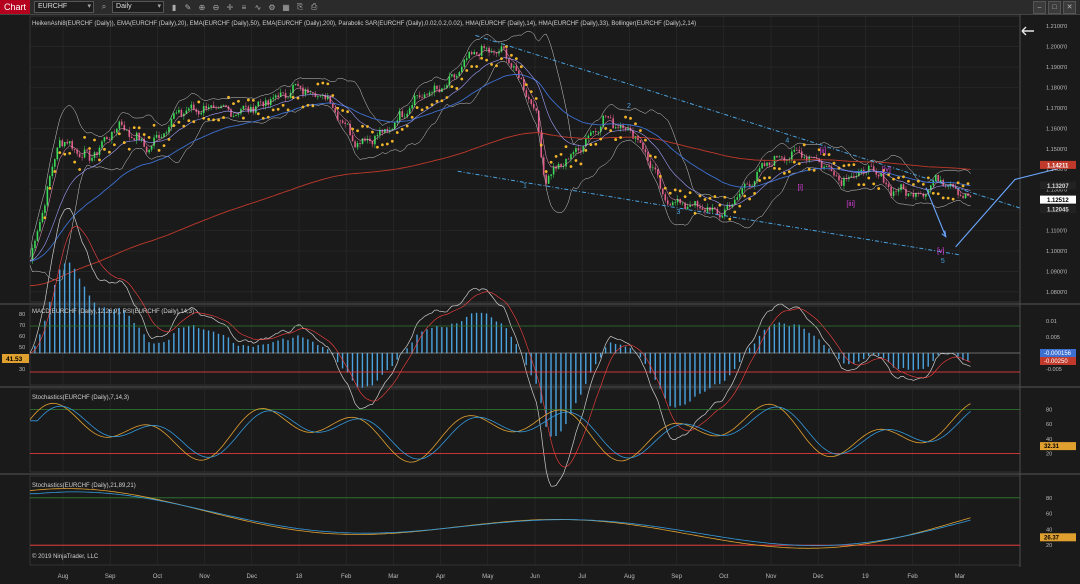  Describe the element at coordinates (104, 6) in the screenshot. I see `search-icon: ⌕` at that location.